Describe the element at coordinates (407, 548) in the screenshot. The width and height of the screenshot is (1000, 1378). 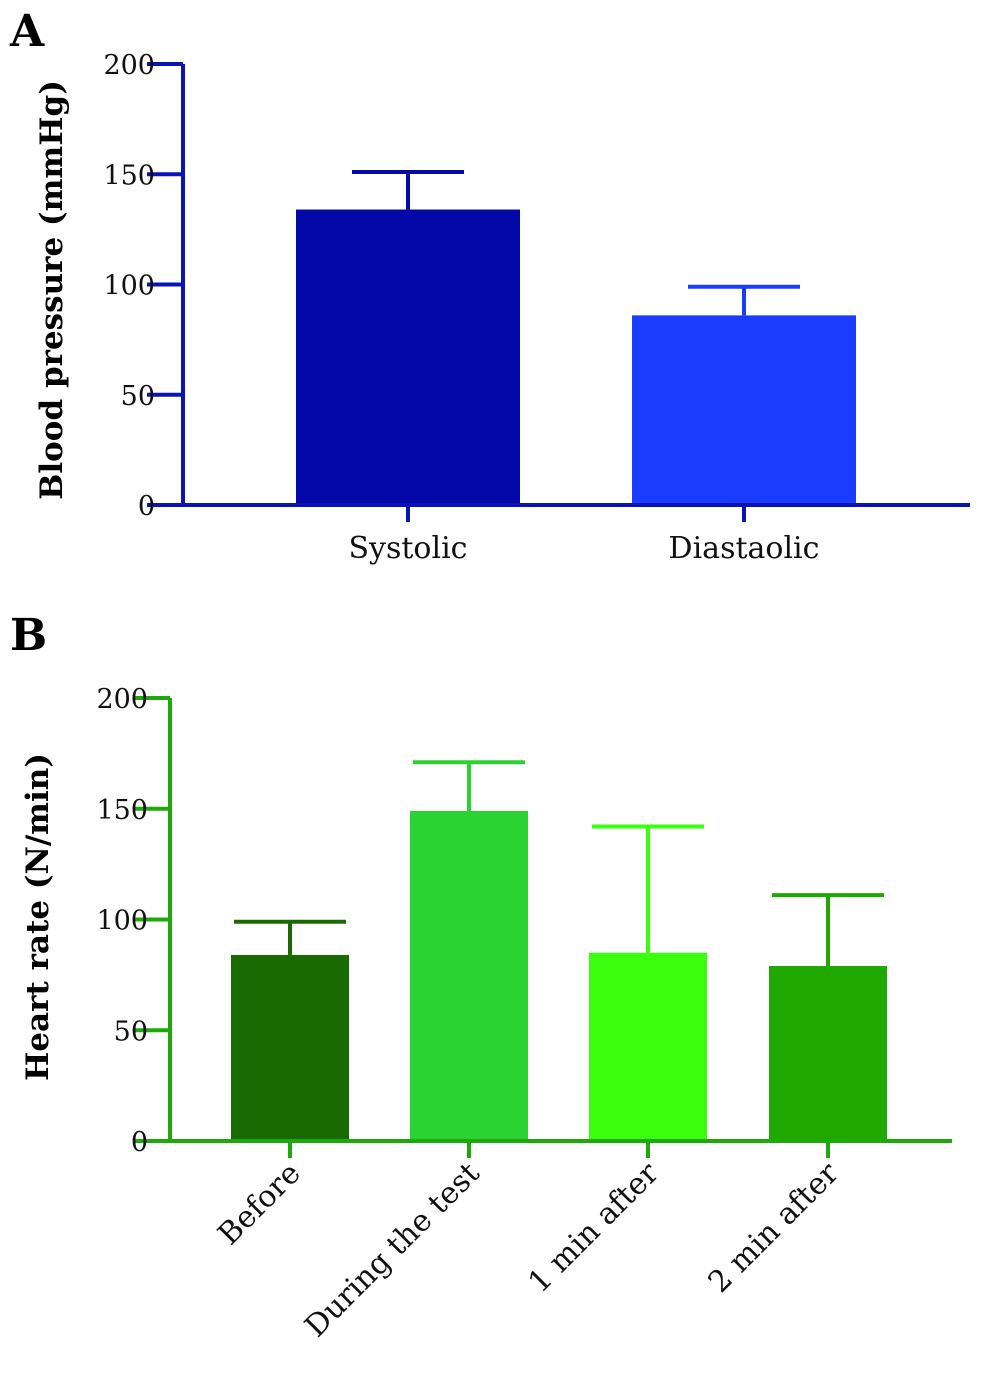
I see `x-tick-label-1: Systolic` at that location.